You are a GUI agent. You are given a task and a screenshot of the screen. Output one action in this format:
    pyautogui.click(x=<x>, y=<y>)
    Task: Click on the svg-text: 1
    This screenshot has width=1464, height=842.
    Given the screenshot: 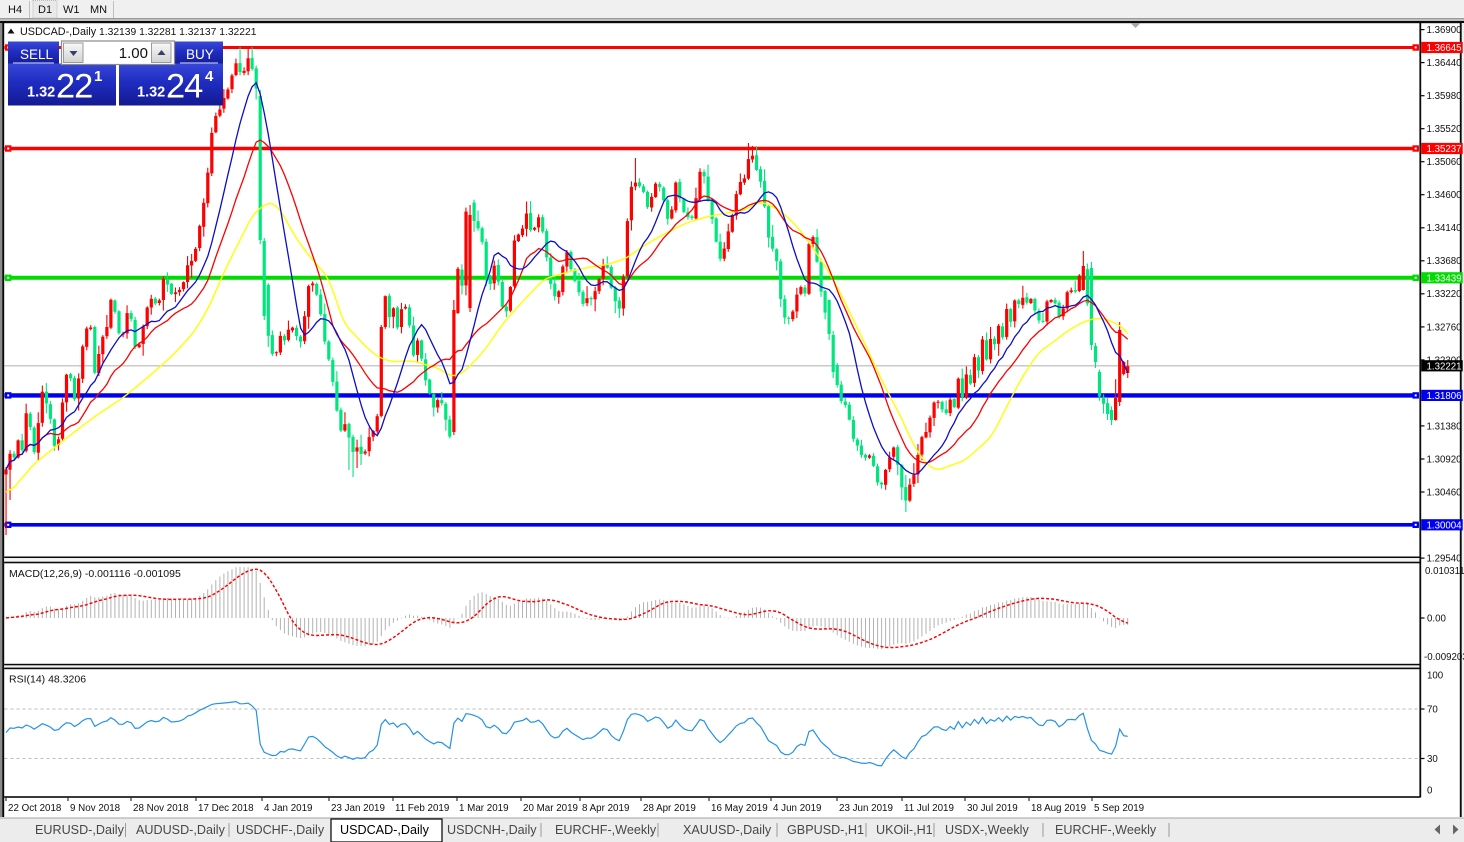 What is the action you would take?
    pyautogui.click(x=98, y=76)
    